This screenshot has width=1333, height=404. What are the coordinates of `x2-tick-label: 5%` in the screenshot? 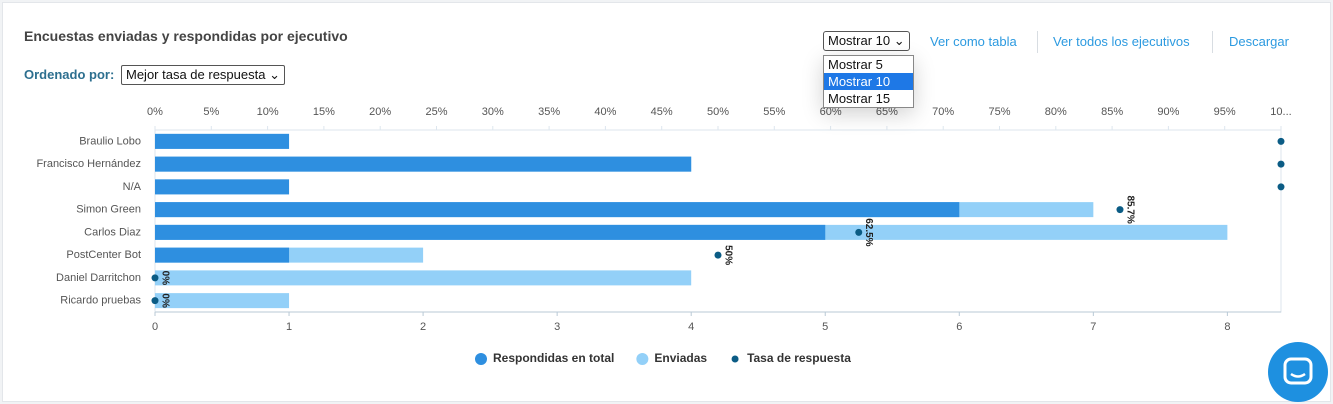 It's located at (211, 112).